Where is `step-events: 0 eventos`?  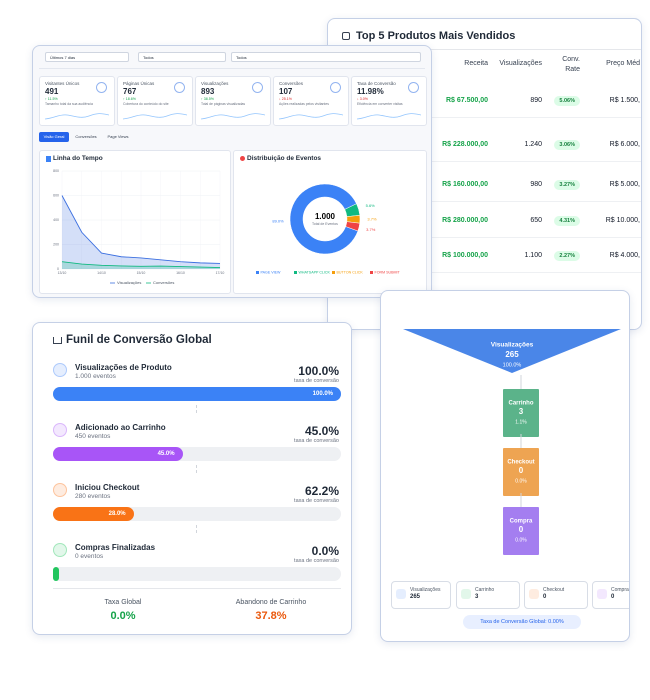 step-events: 0 eventos is located at coordinates (89, 556).